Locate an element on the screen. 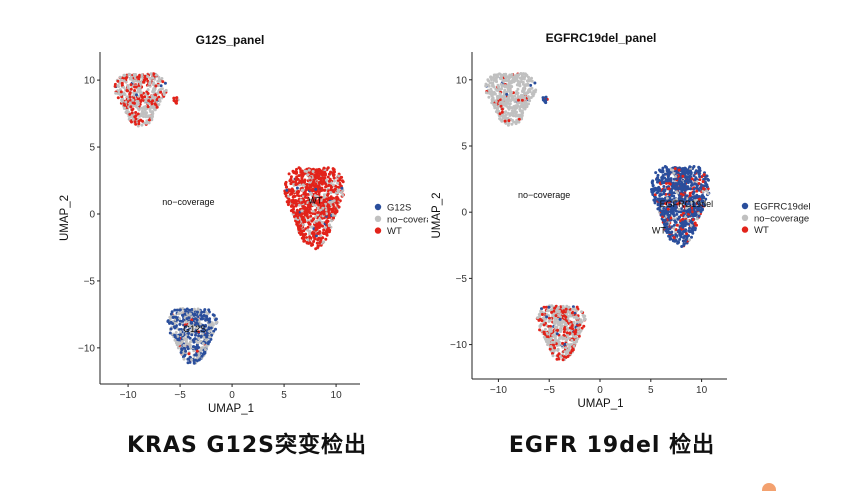 The width and height of the screenshot is (854, 491). chart-title: EGFRC19del_panel is located at coordinates (601, 38).